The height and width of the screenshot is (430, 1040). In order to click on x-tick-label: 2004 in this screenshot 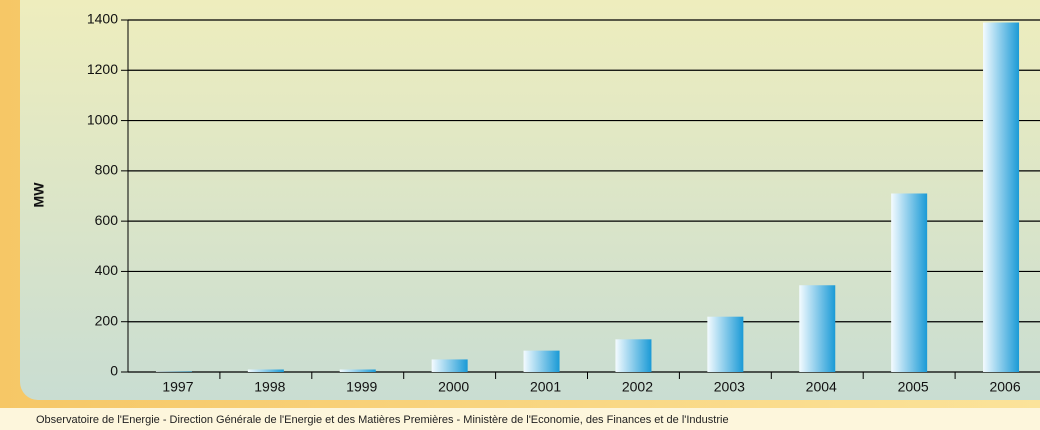, I will do `click(821, 387)`.